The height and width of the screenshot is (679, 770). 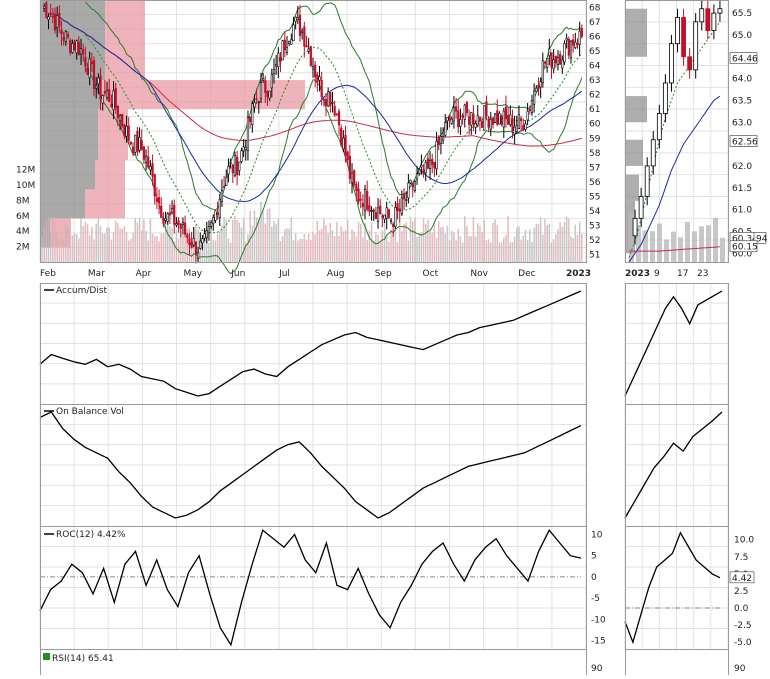 What do you see at coordinates (90, 412) in the screenshot?
I see `obv-label: On Balance Vol` at bounding box center [90, 412].